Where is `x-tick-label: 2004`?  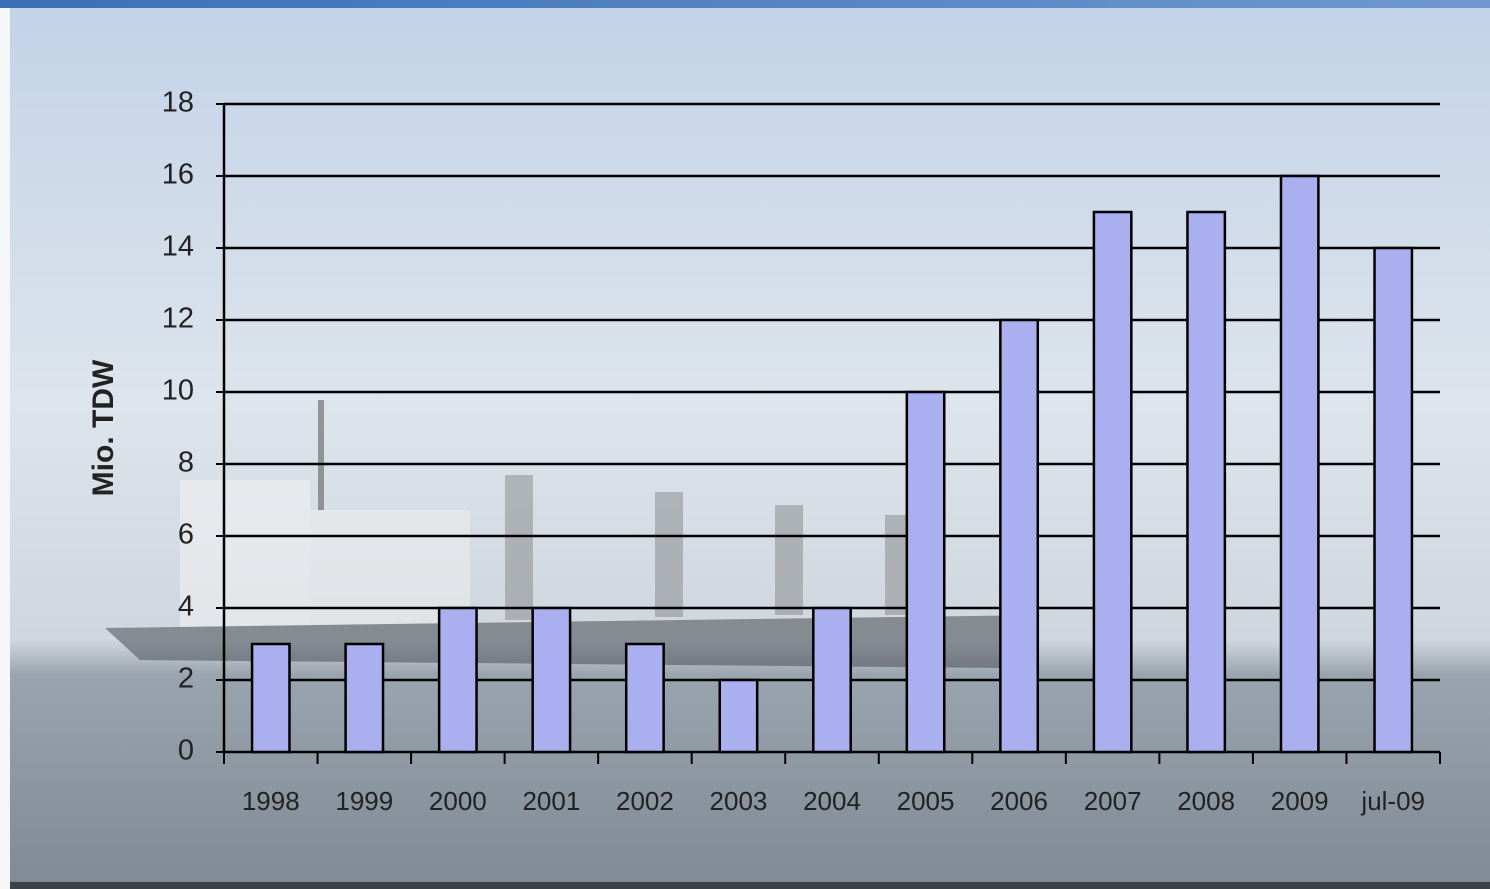 x-tick-label: 2004 is located at coordinates (832, 801).